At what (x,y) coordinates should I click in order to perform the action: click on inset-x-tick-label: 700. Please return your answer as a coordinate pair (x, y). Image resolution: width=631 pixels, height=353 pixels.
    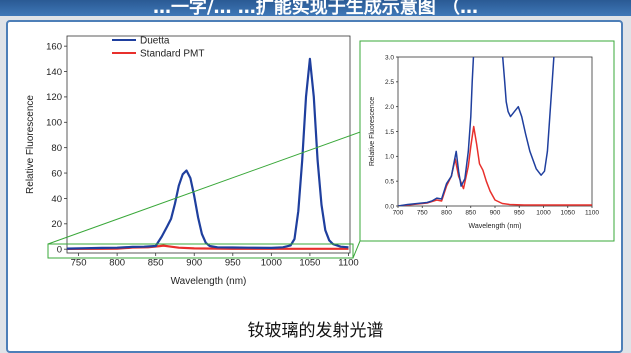
    Looking at the image, I should click on (398, 213).